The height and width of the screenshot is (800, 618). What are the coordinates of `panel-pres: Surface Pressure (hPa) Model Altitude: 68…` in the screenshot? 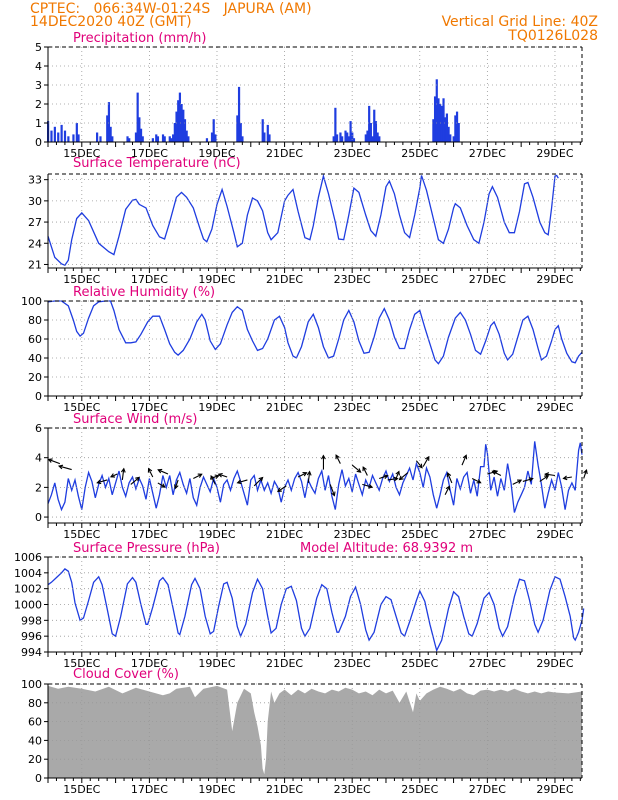 It's located at (299, 605).